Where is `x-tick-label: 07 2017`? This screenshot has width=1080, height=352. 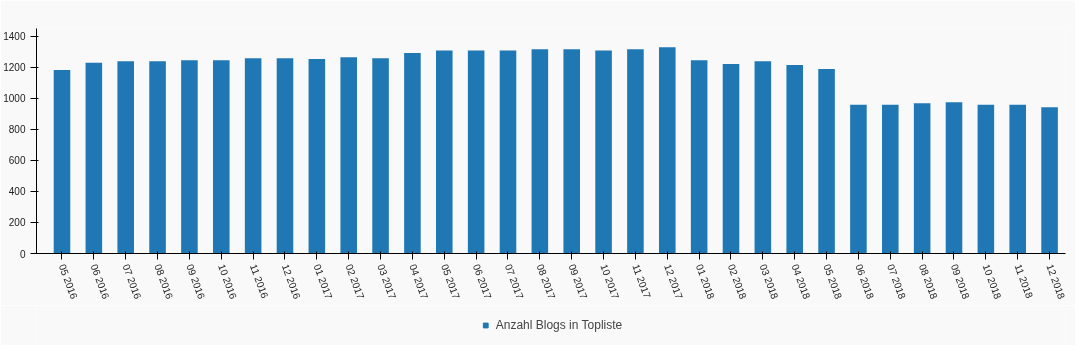 x-tick-label: 07 2017 is located at coordinates (514, 281).